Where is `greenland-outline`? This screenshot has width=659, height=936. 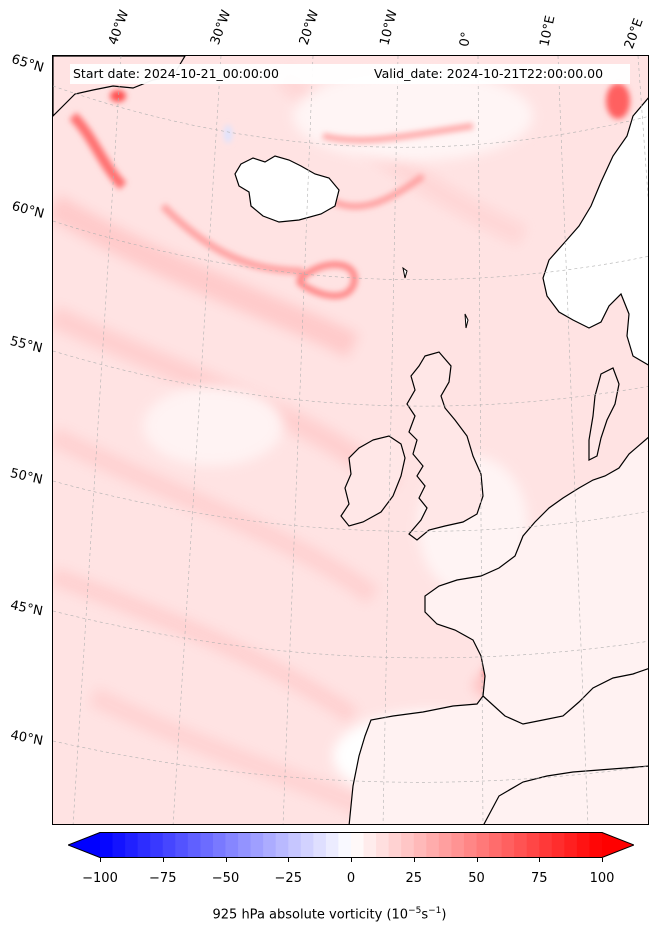 greenland-outline is located at coordinates (119, 86).